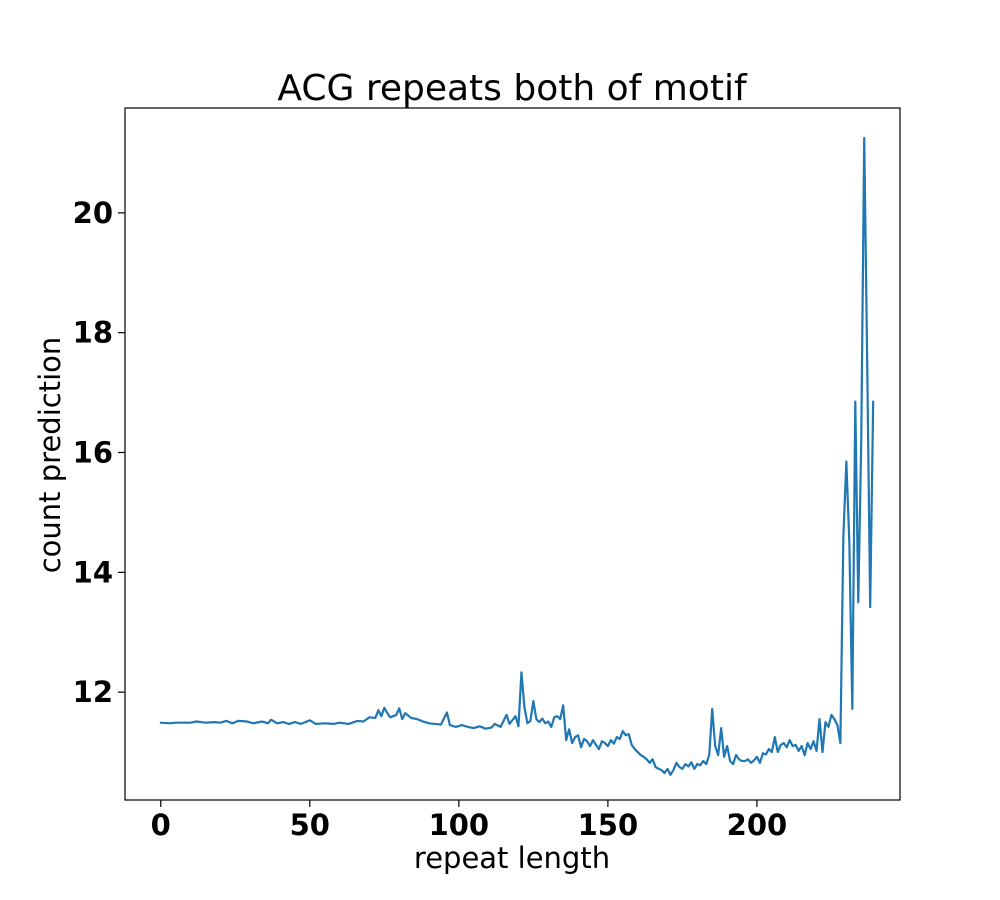 This screenshot has width=1000, height=900. I want to click on x-tick-label: 50, so click(310, 825).